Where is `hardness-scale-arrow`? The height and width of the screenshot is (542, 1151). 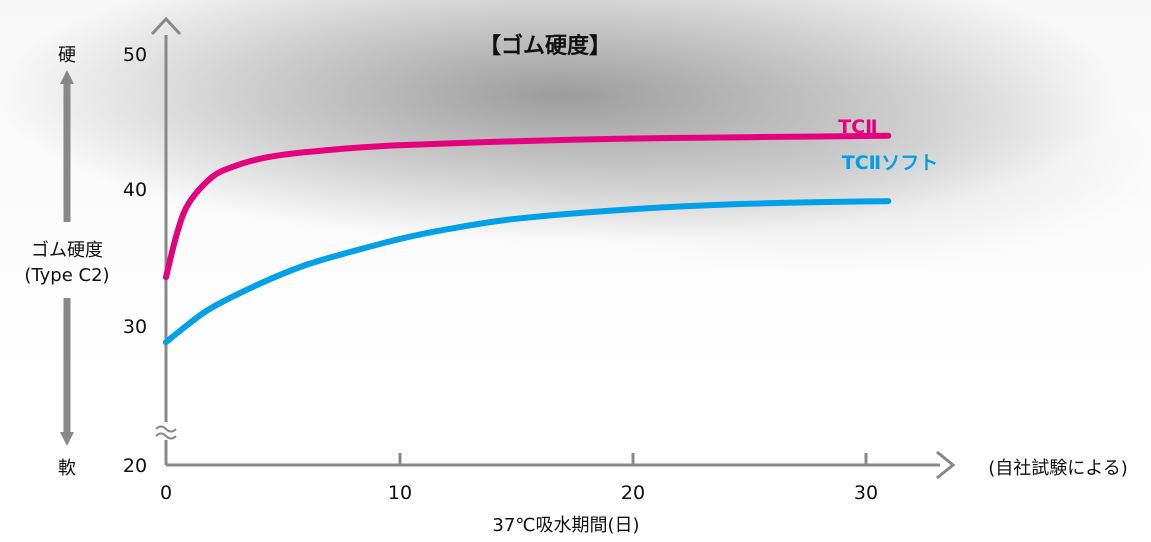 hardness-scale-arrow is located at coordinates (67, 258).